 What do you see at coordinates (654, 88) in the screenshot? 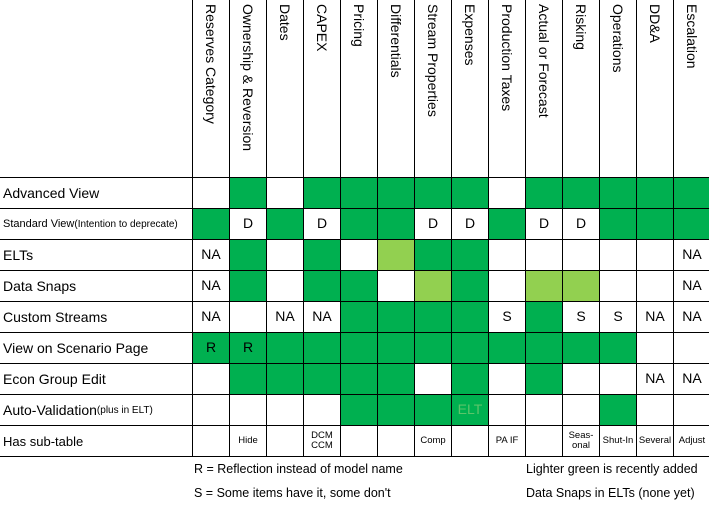
I see `column-header: DD&A` at bounding box center [654, 88].